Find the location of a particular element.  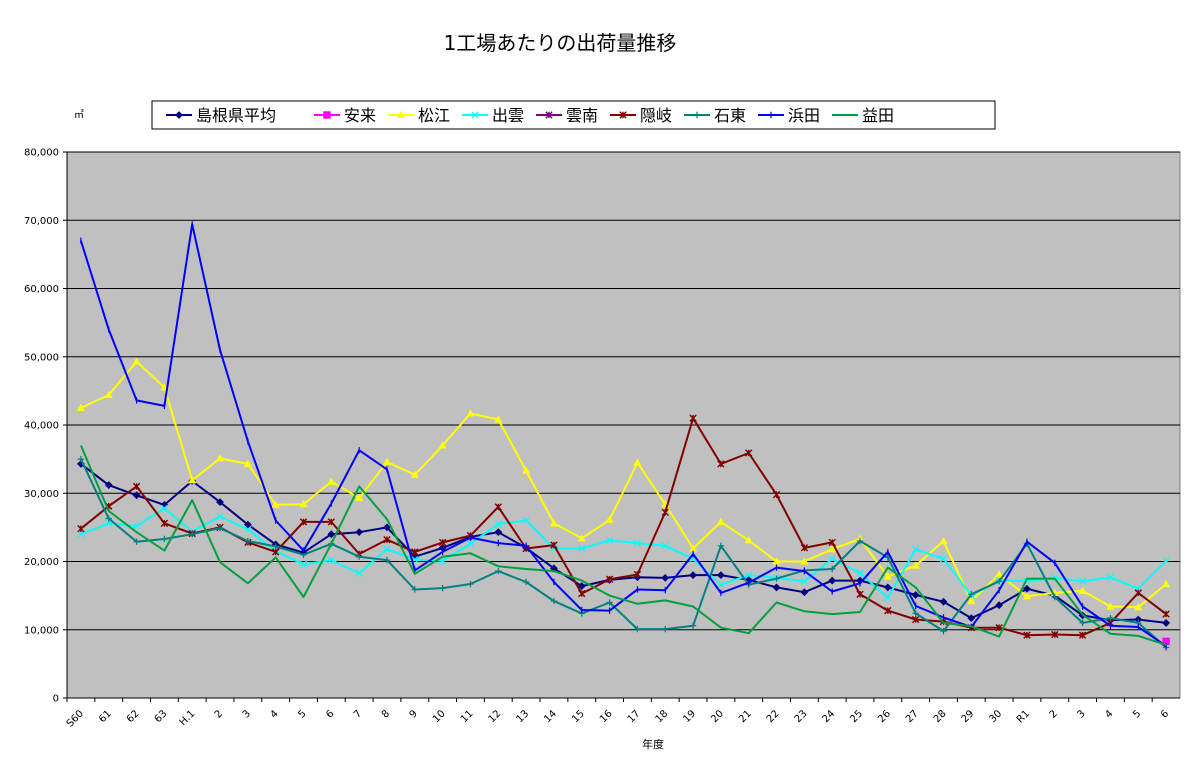

x-tick-label: 8 is located at coordinates (386, 714).